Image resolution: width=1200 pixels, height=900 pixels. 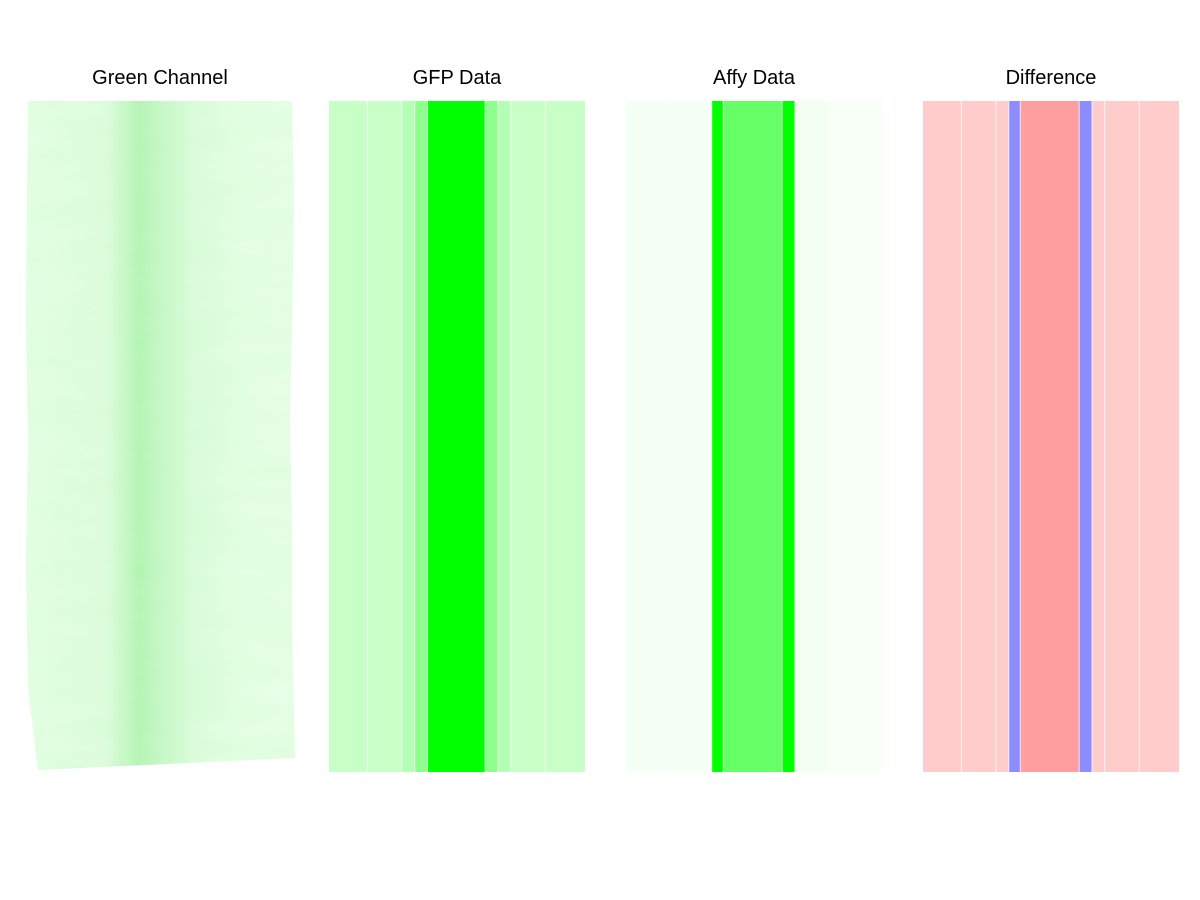 I want to click on panel-title-affy-data: Affy Data, so click(x=754, y=78).